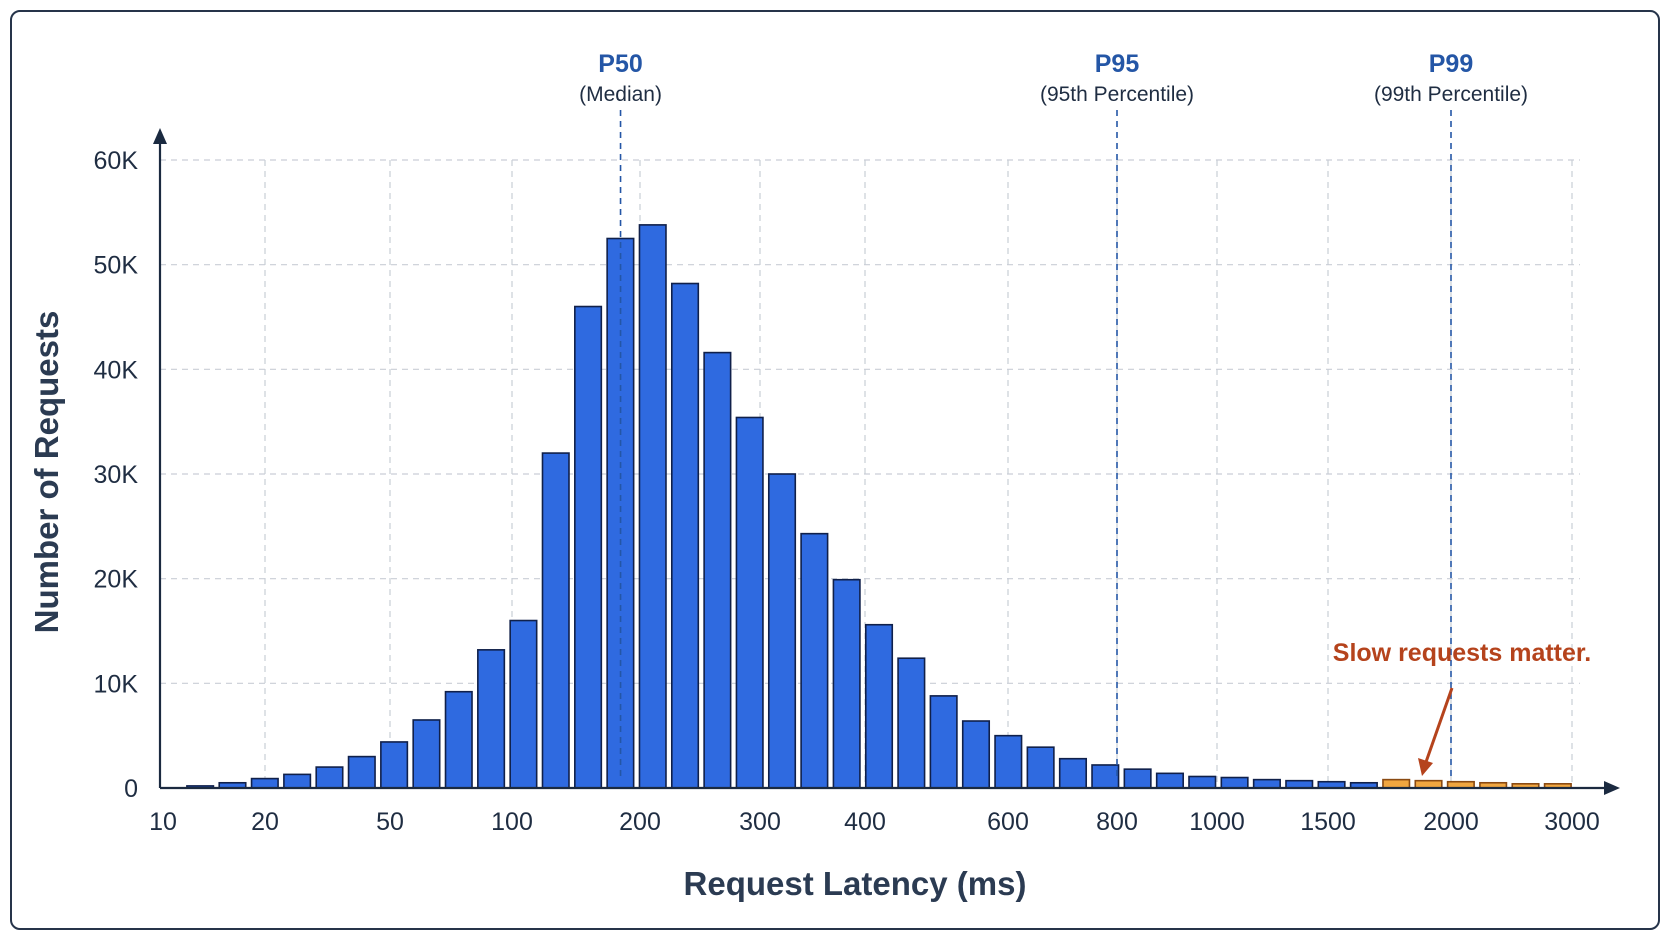 The height and width of the screenshot is (941, 1672). Describe the element at coordinates (163, 822) in the screenshot. I see `x-tick-label: 10` at that location.